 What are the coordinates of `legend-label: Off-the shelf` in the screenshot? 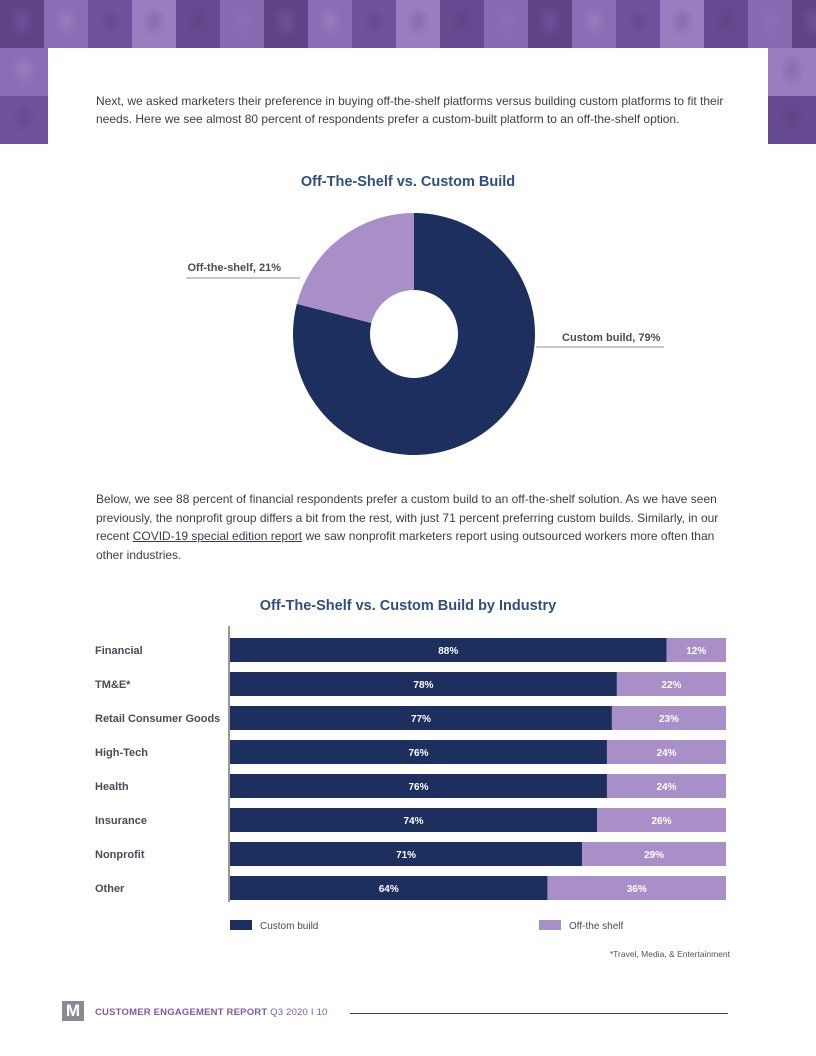 It's located at (596, 926).